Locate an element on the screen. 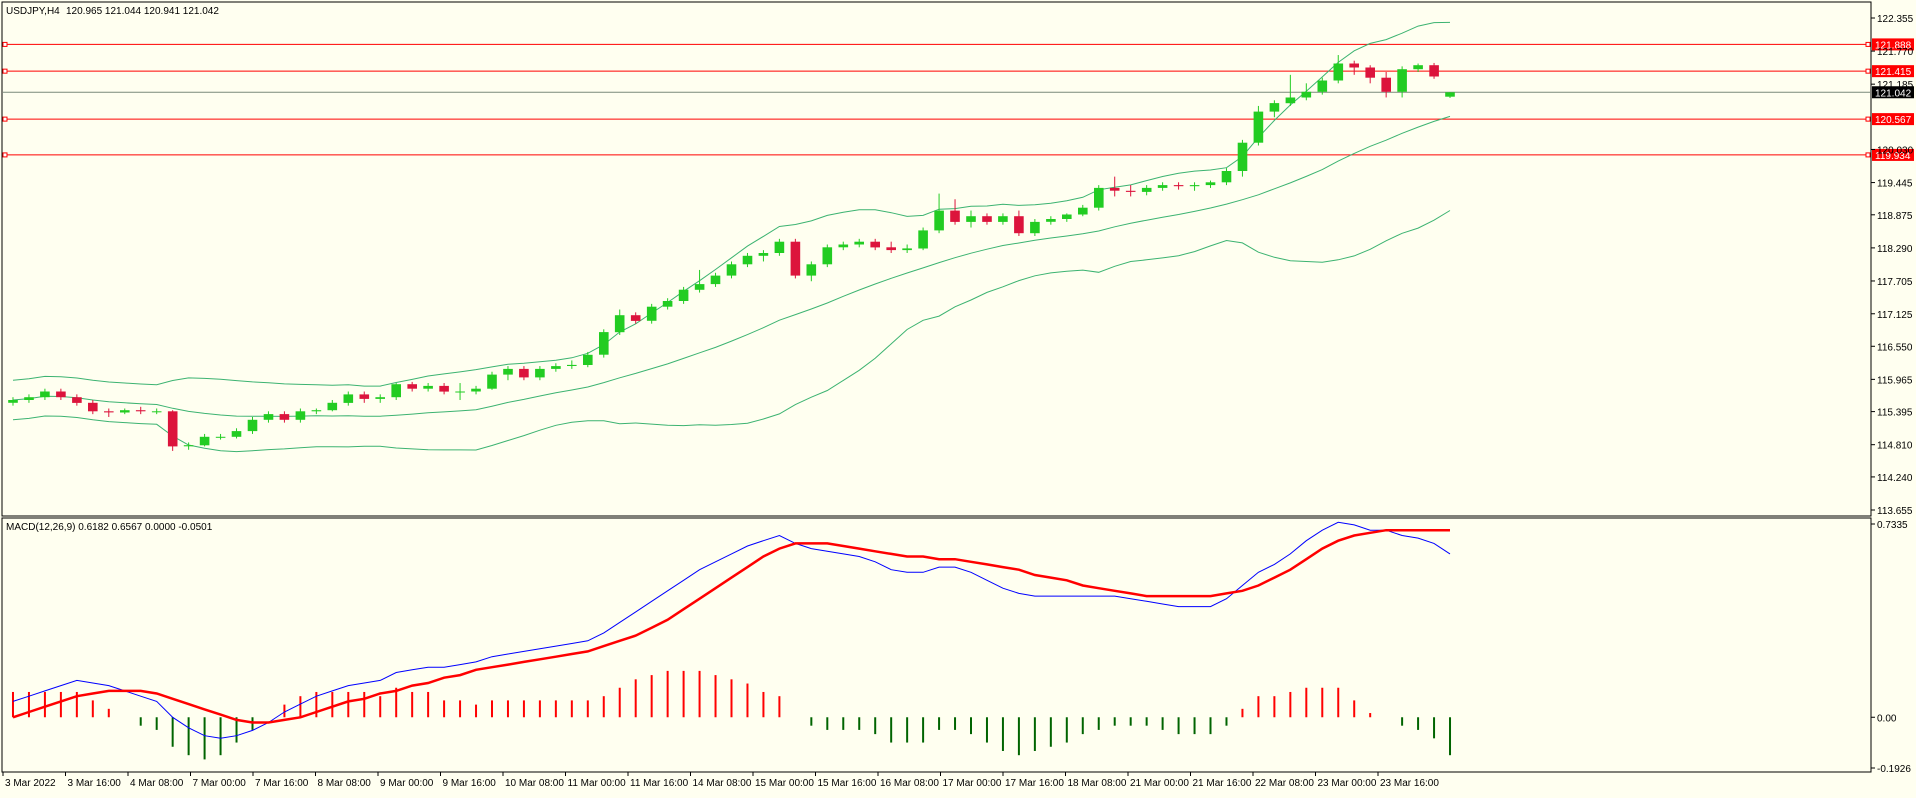  time-tick-label: 15 Mar 00:00 is located at coordinates (784, 783).